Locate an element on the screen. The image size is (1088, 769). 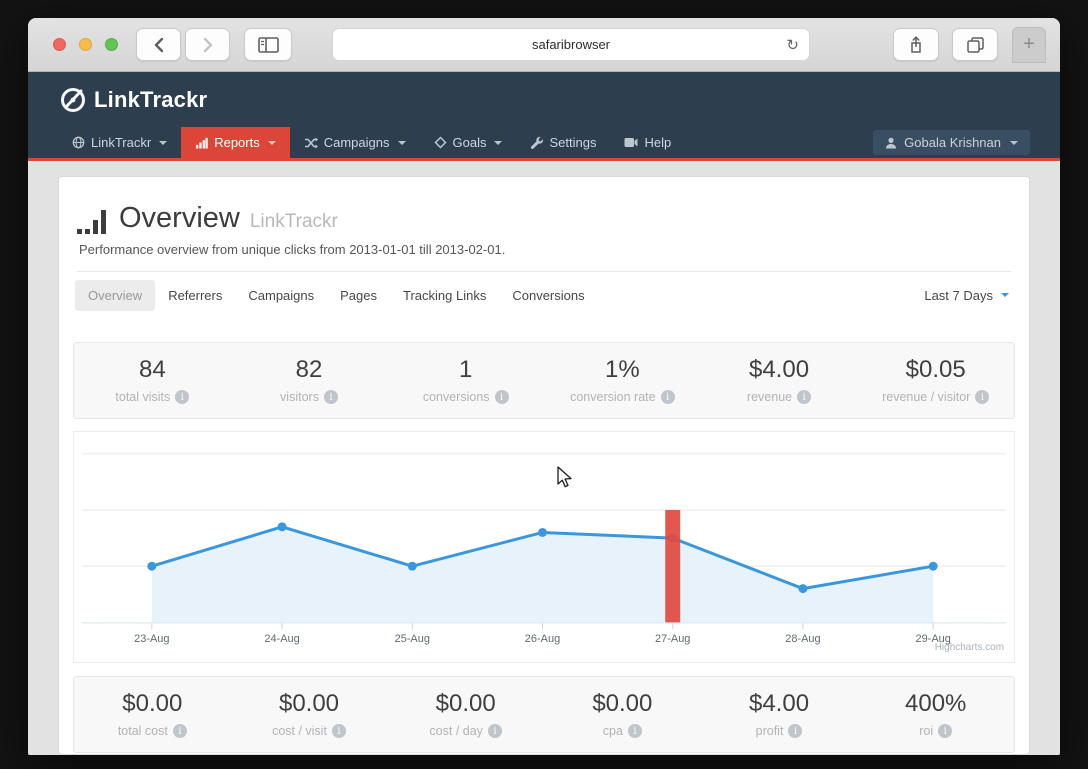
stat-roi: 400% roi i is located at coordinates (935, 714).